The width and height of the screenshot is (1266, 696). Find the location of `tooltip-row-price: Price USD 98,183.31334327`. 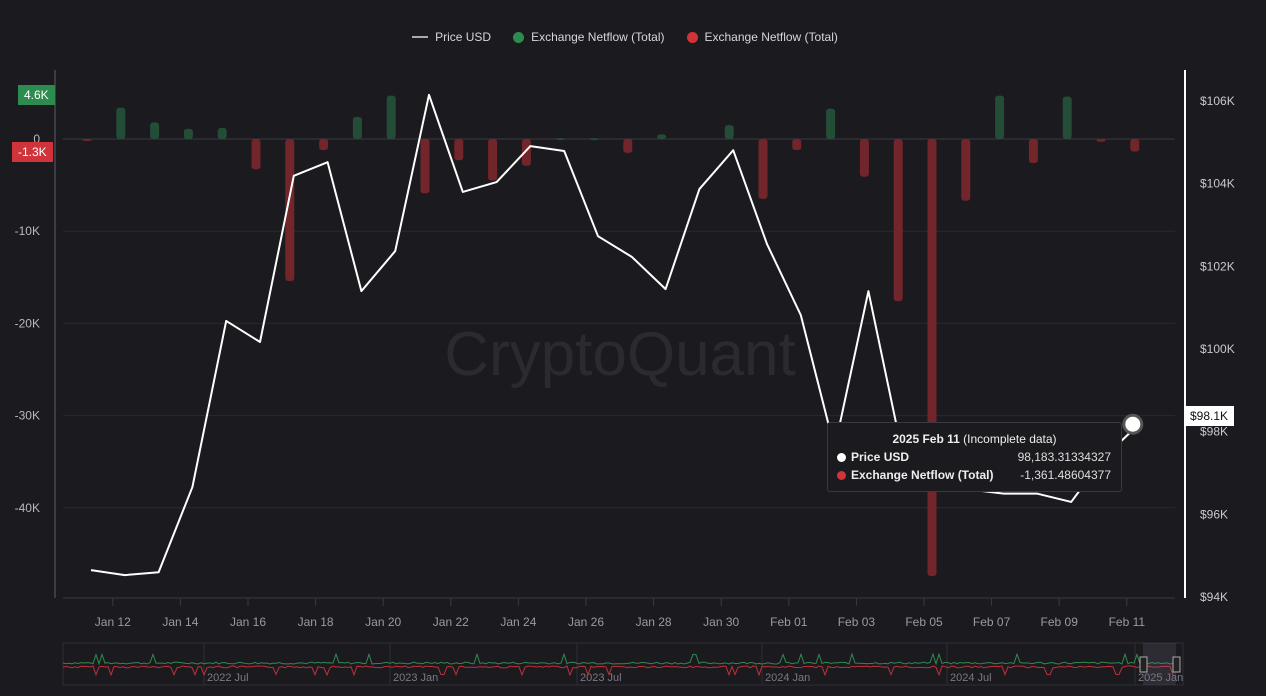

tooltip-row-price: Price USD 98,183.31334327 is located at coordinates (979, 457).